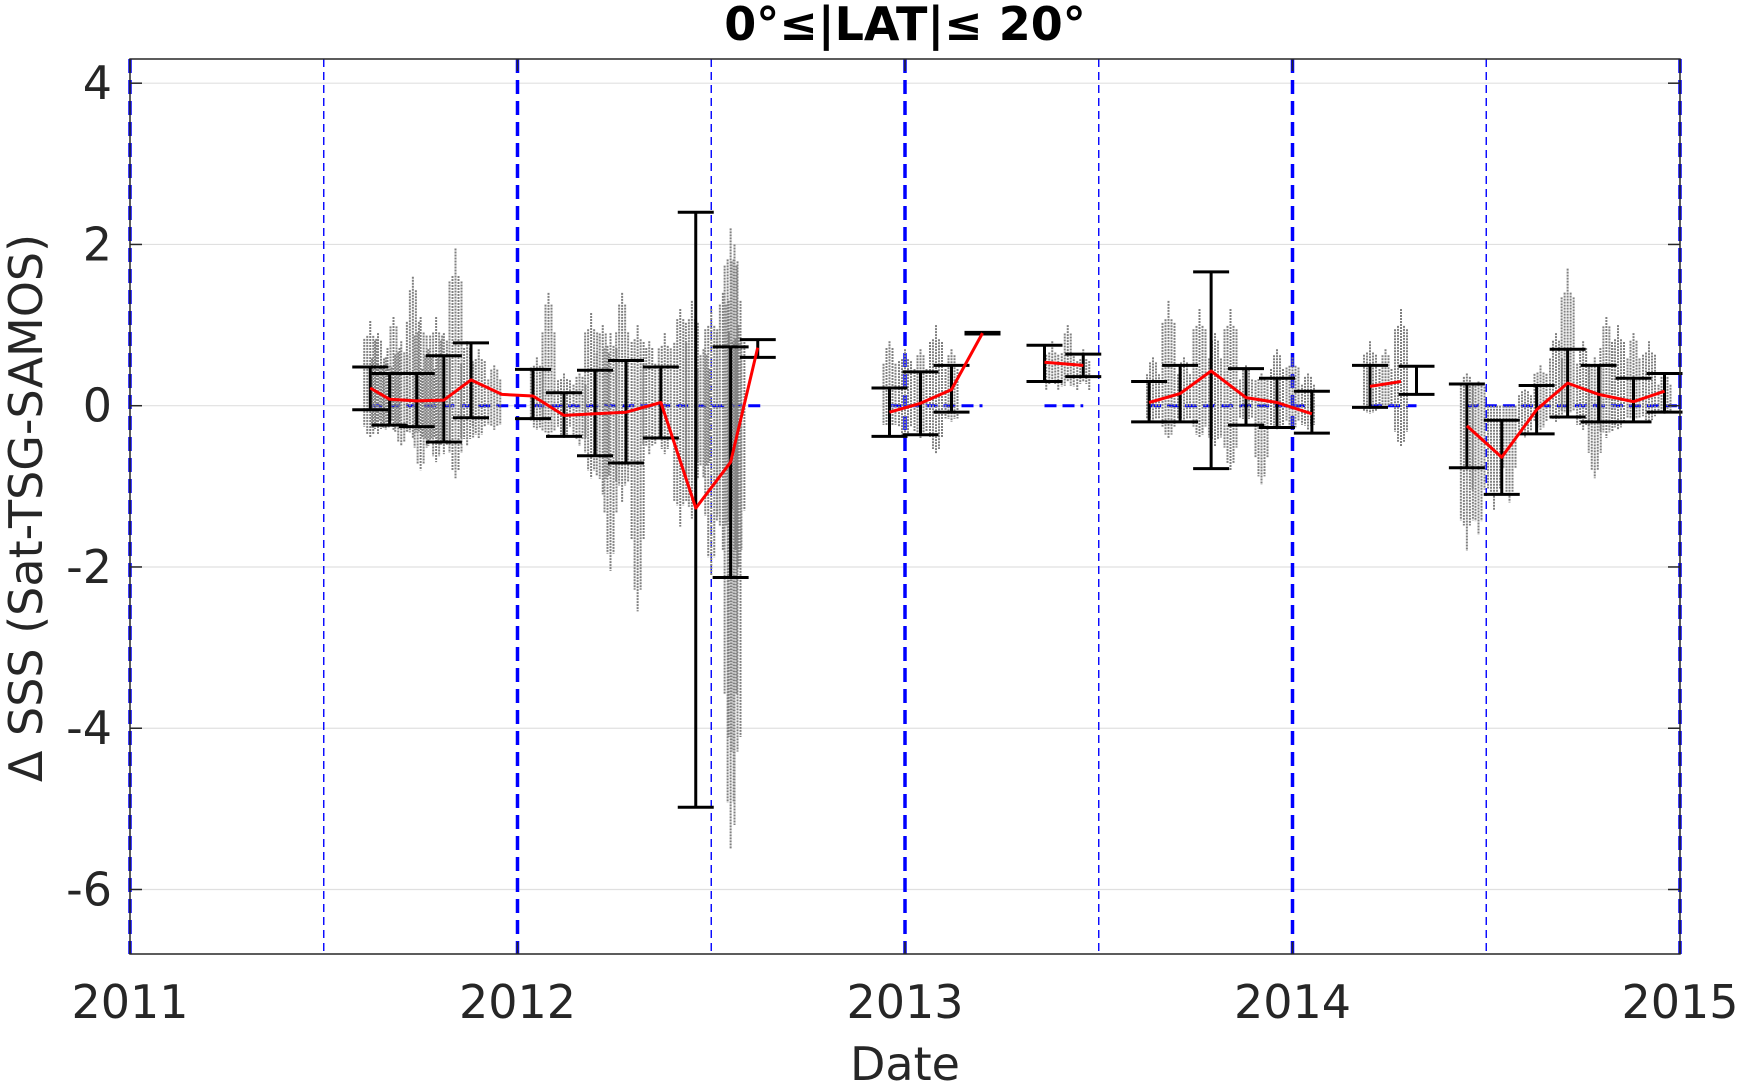  I want to click on x-tick-label: 2015, so click(1679, 1002).